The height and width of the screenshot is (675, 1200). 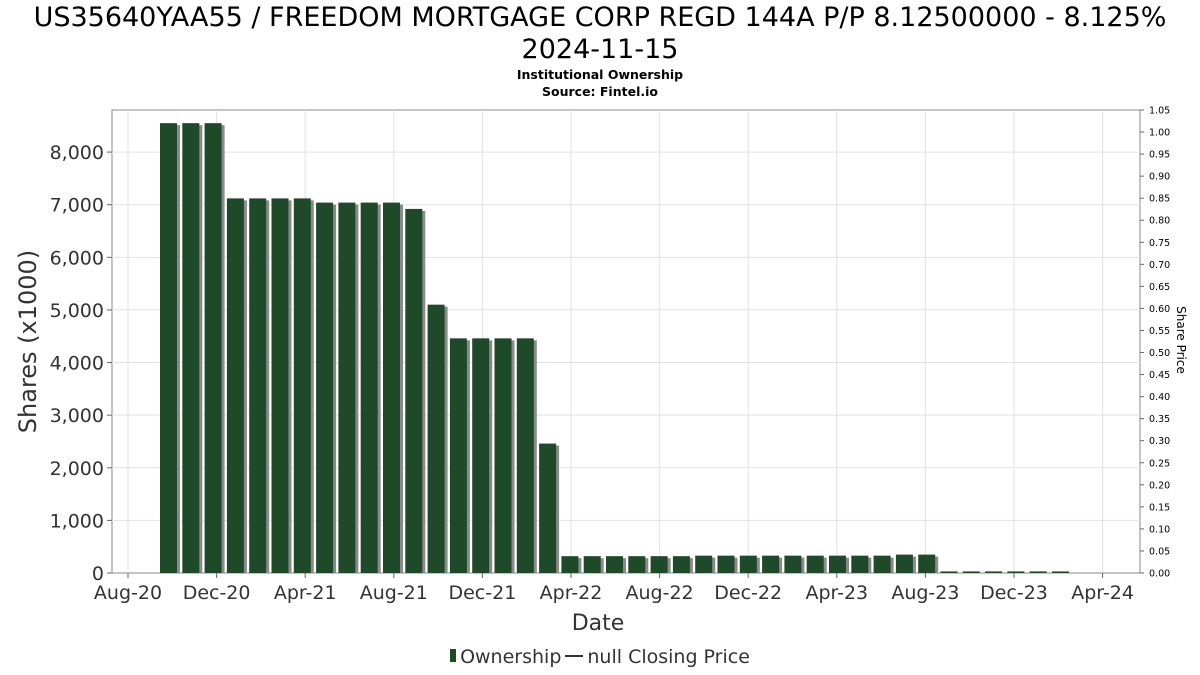 What do you see at coordinates (305, 593) in the screenshot?
I see `x-tick-label: Apr-21` at bounding box center [305, 593].